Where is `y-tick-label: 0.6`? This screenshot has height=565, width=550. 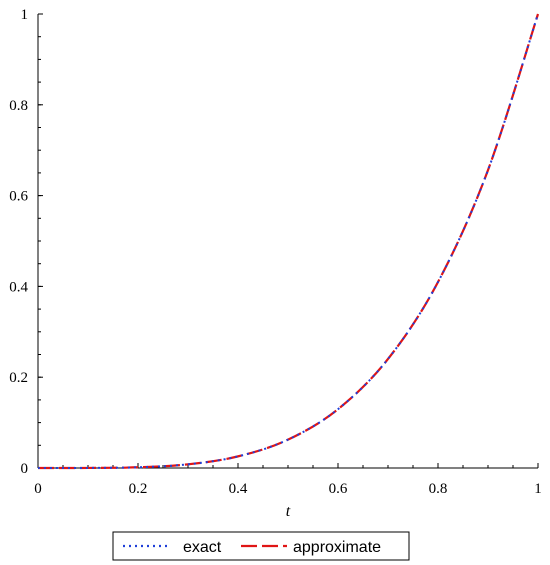
y-tick-label: 0.6 is located at coordinates (18, 197).